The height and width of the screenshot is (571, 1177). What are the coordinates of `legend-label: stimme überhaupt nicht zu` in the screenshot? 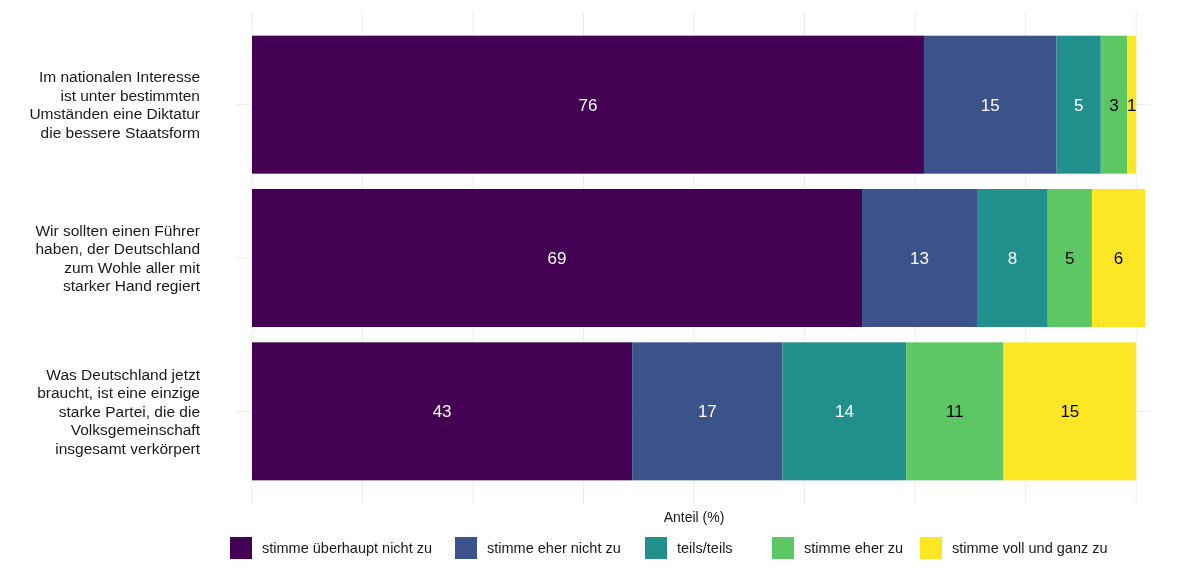 It's located at (347, 548).